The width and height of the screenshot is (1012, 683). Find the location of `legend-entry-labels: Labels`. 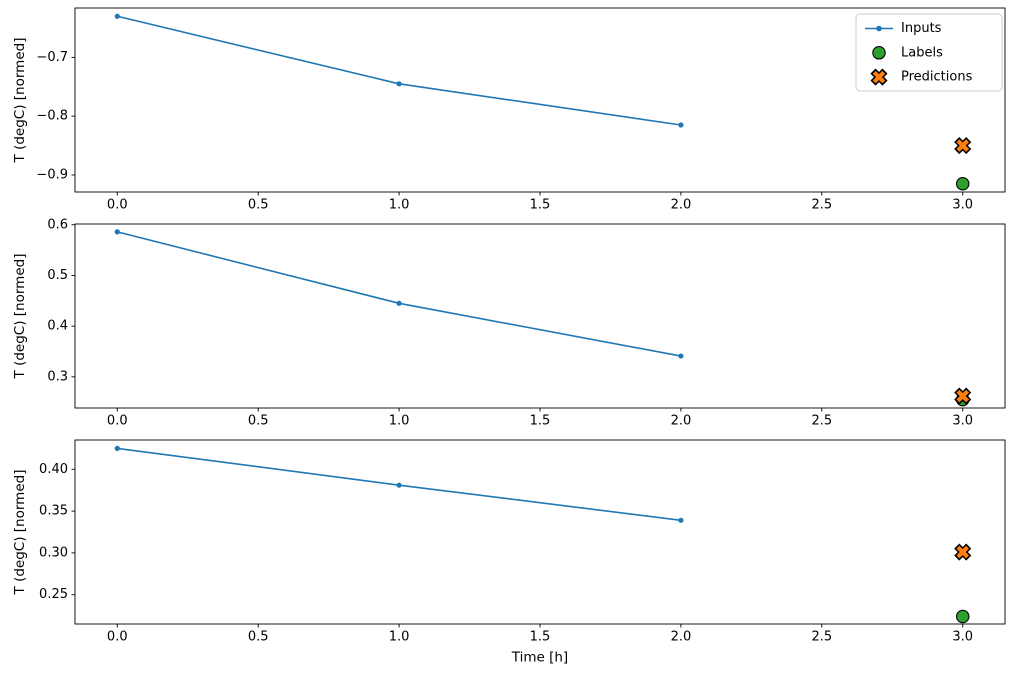

legend-entry-labels: Labels is located at coordinates (907, 52).